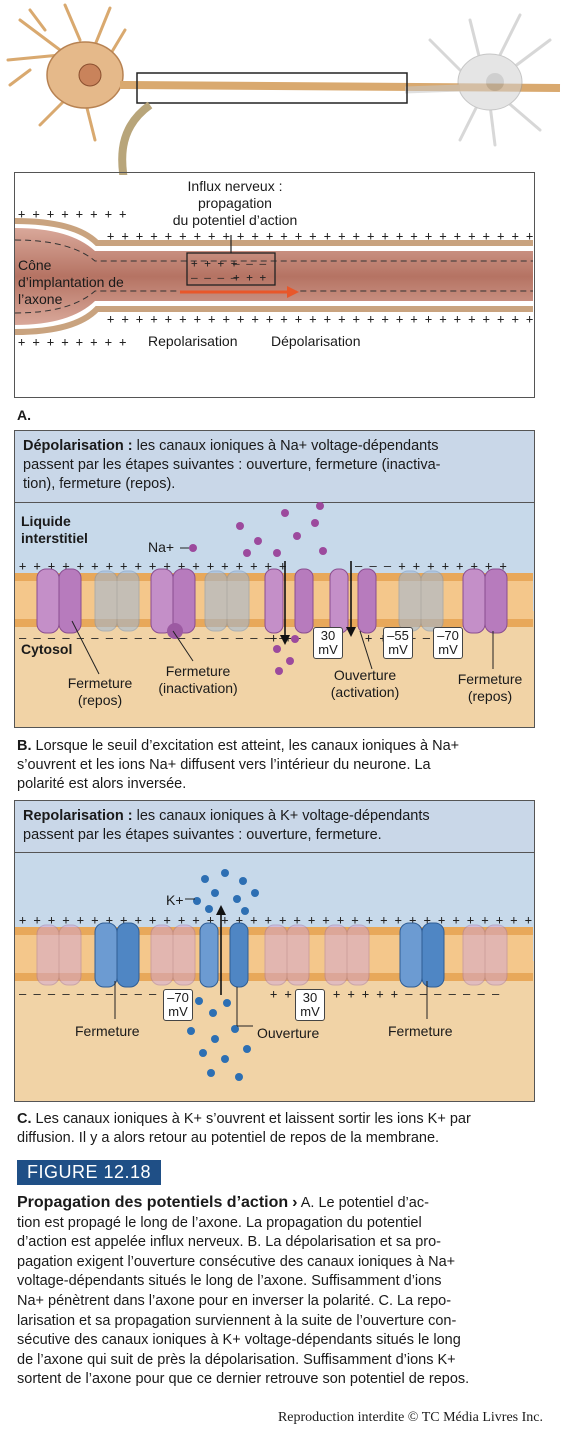 The width and height of the screenshot is (561, 1431). I want to click on na-channel-activation, so click(353, 599).